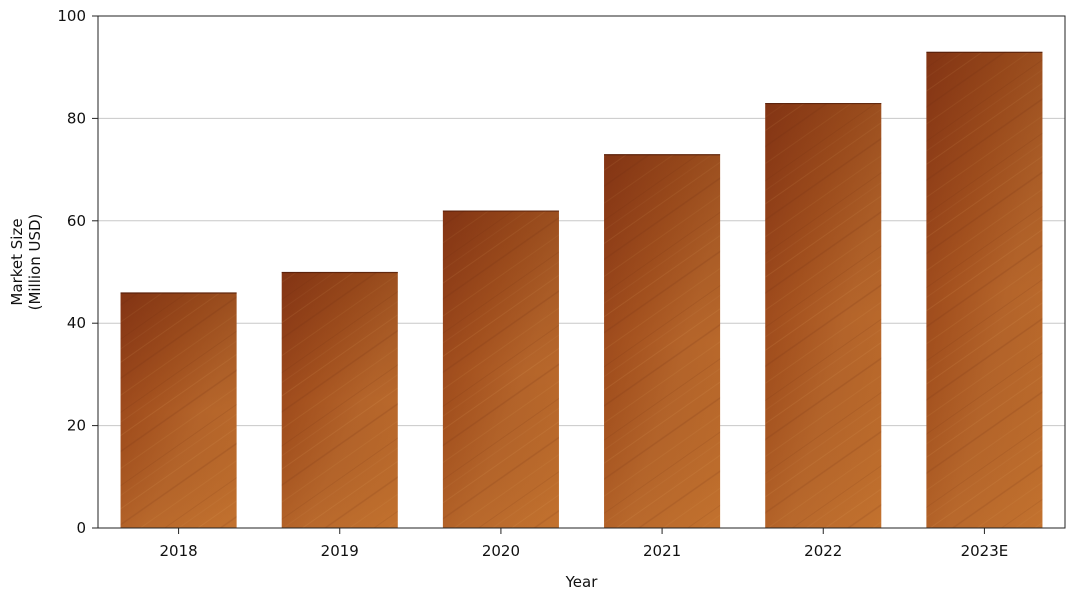 This screenshot has height=604, width=1080. Describe the element at coordinates (71, 16) in the screenshot. I see `y-tick-label: 100` at that location.